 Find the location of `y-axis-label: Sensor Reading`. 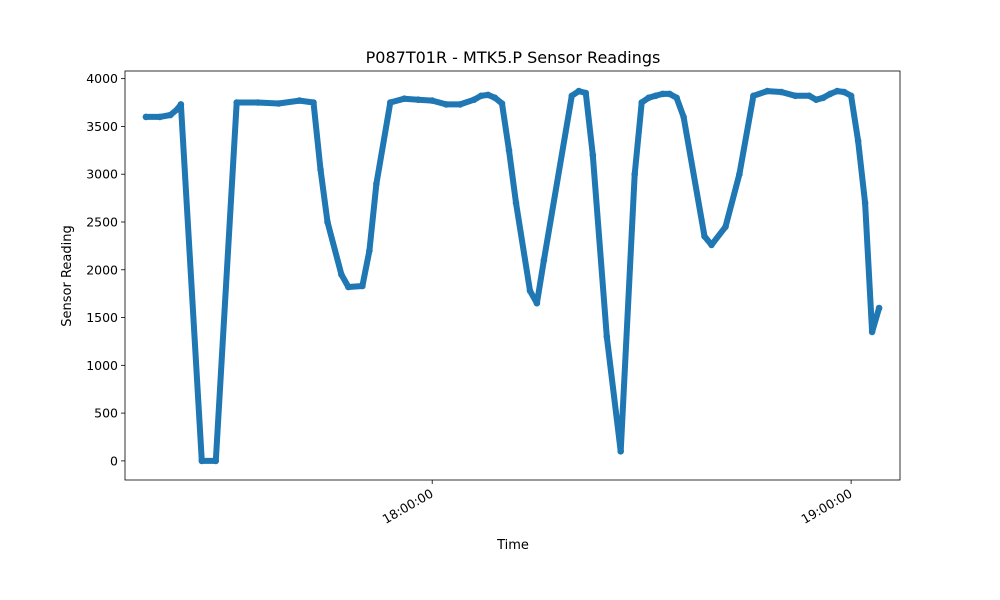

y-axis-label: Sensor Reading is located at coordinates (67, 275).